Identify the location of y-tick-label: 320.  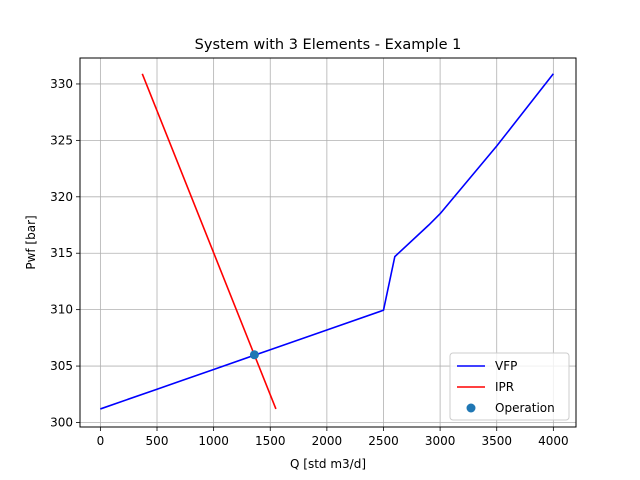
(61, 197).